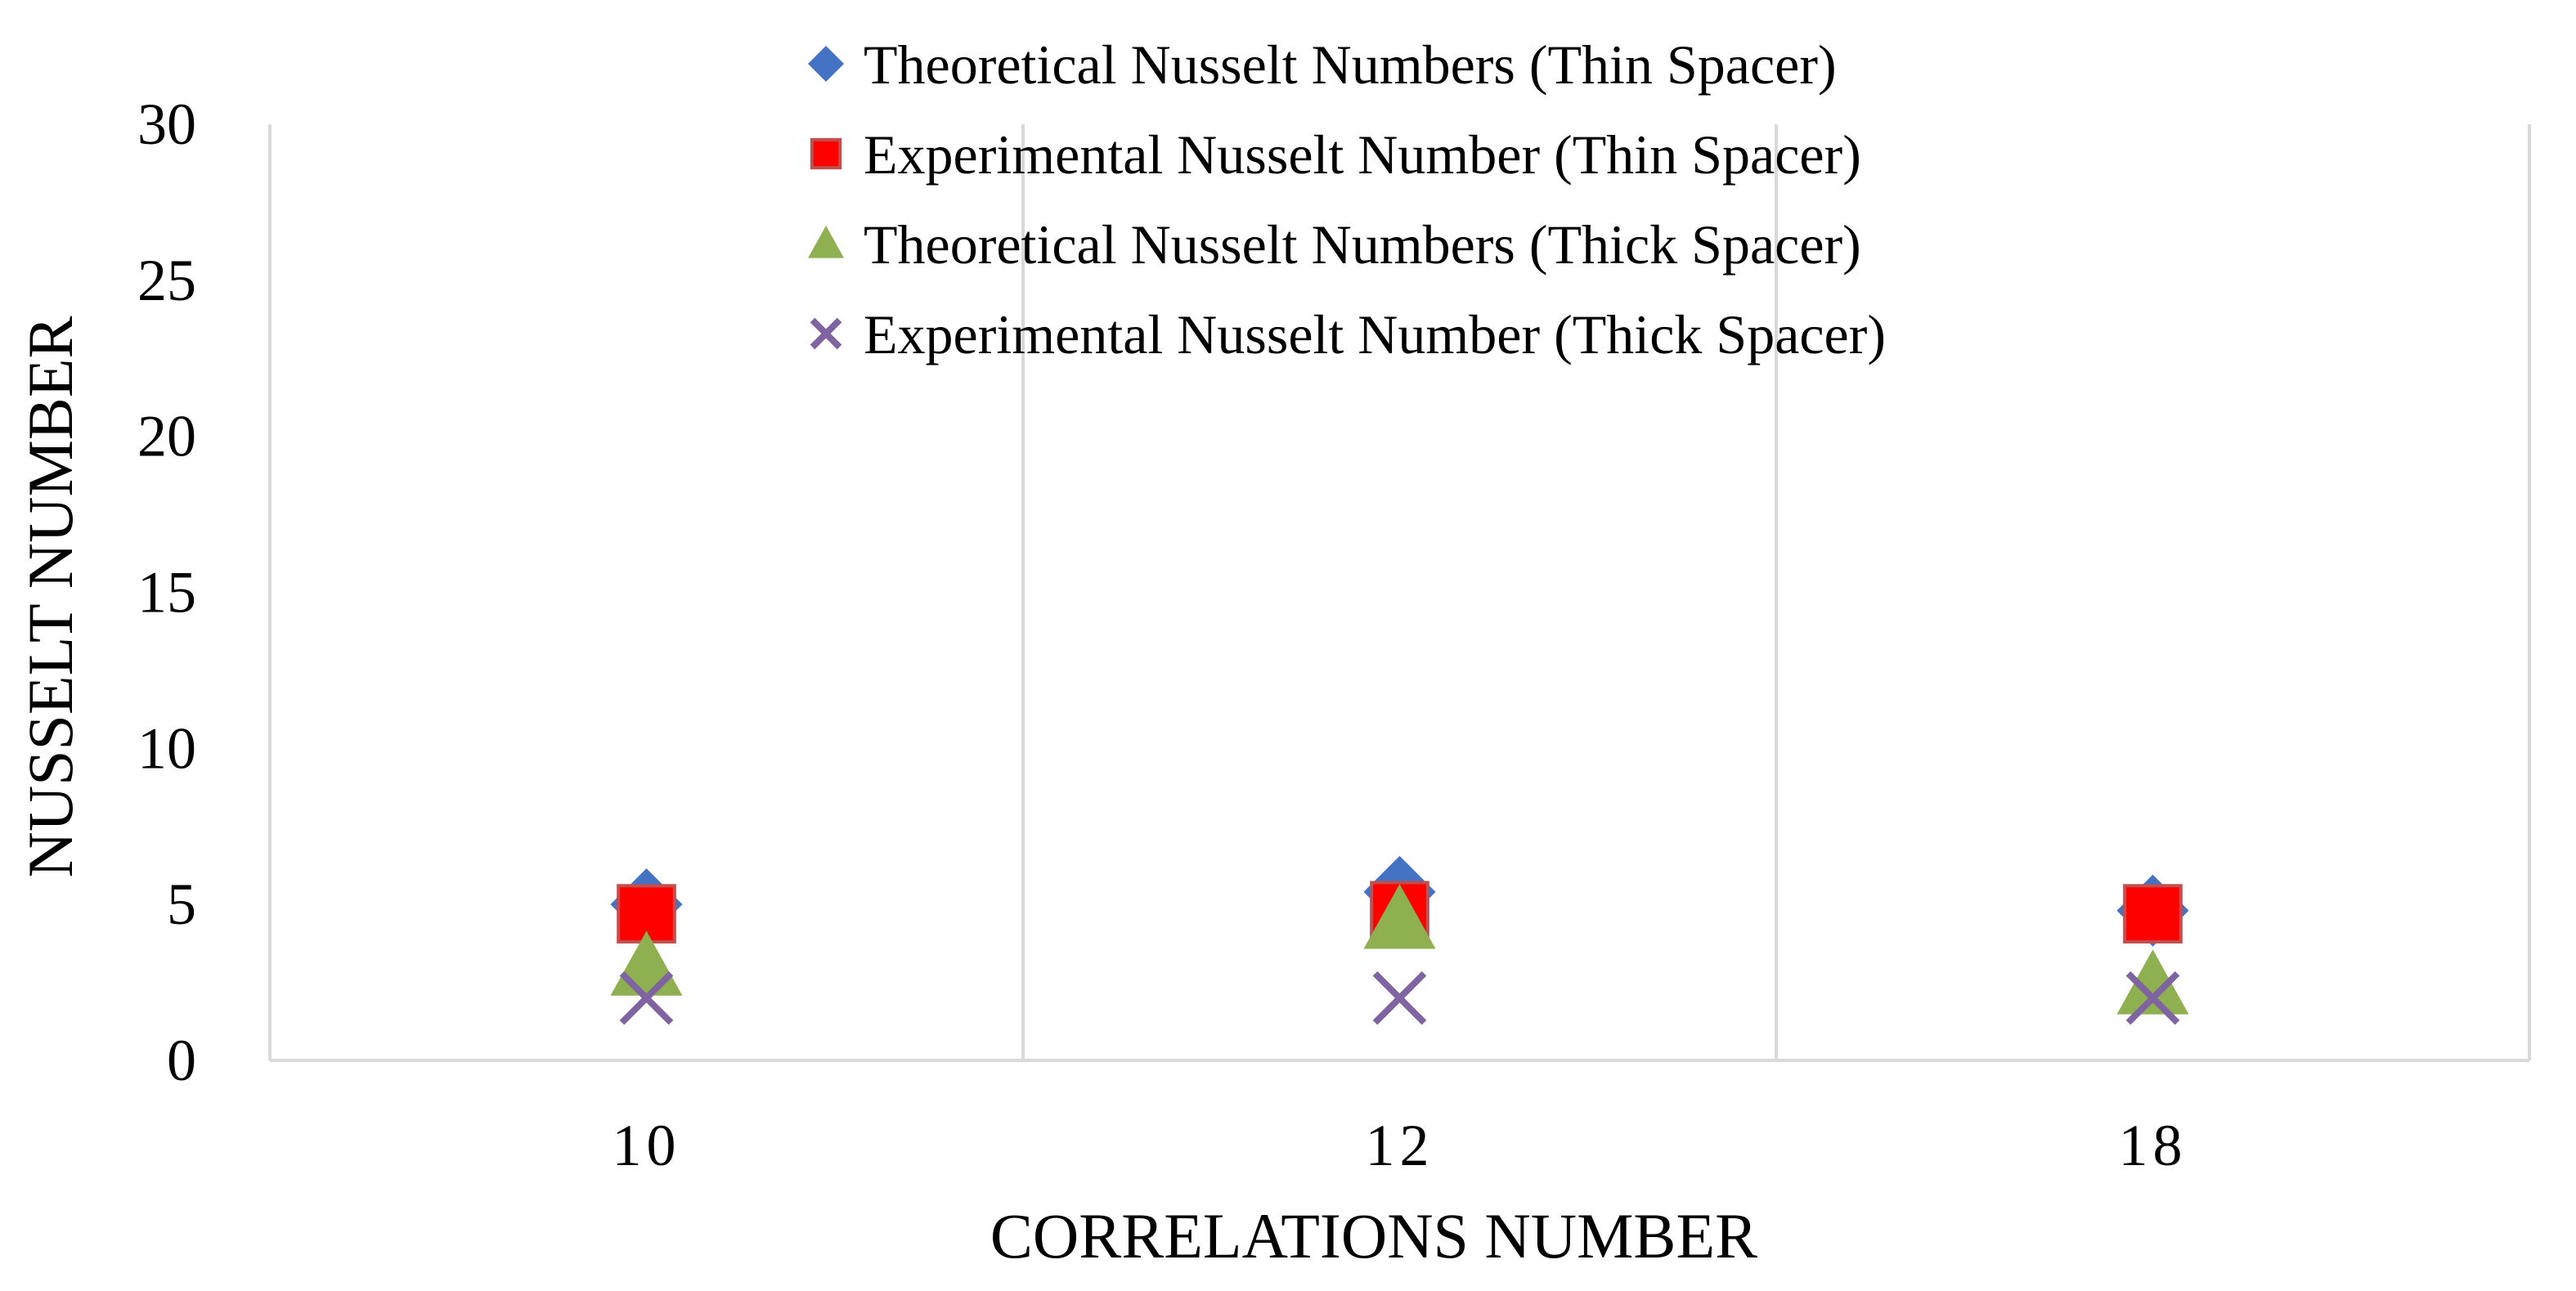 This screenshot has height=1291, width=2576. Describe the element at coordinates (166, 436) in the screenshot. I see `y-tick-label: 20` at that location.